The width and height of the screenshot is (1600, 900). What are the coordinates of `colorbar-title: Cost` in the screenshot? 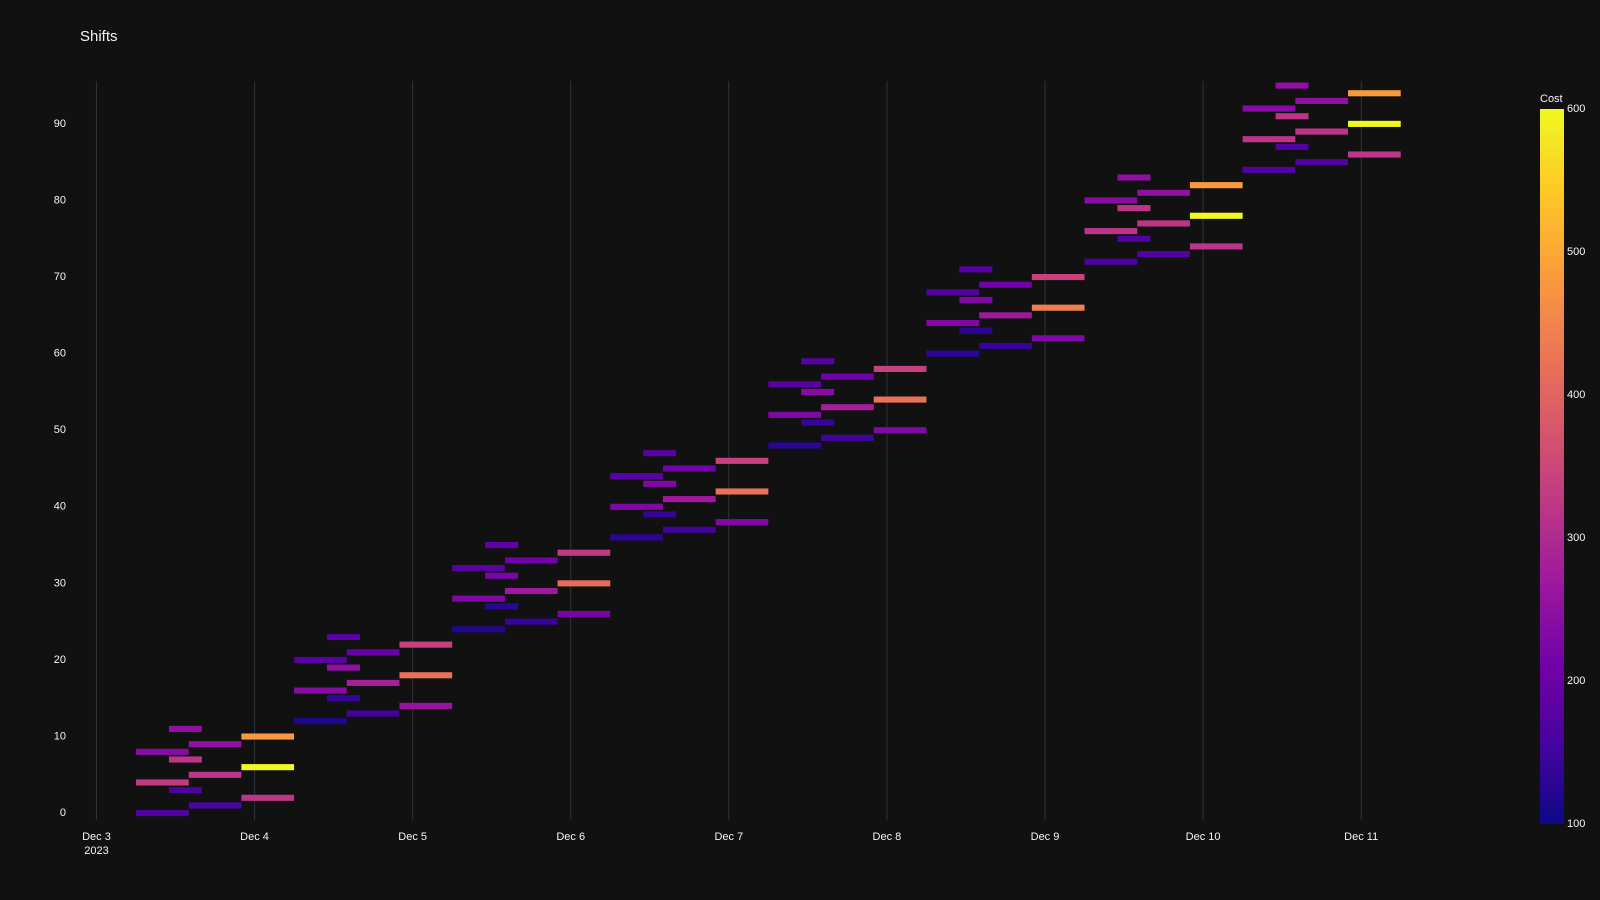 It's located at (1551, 99).